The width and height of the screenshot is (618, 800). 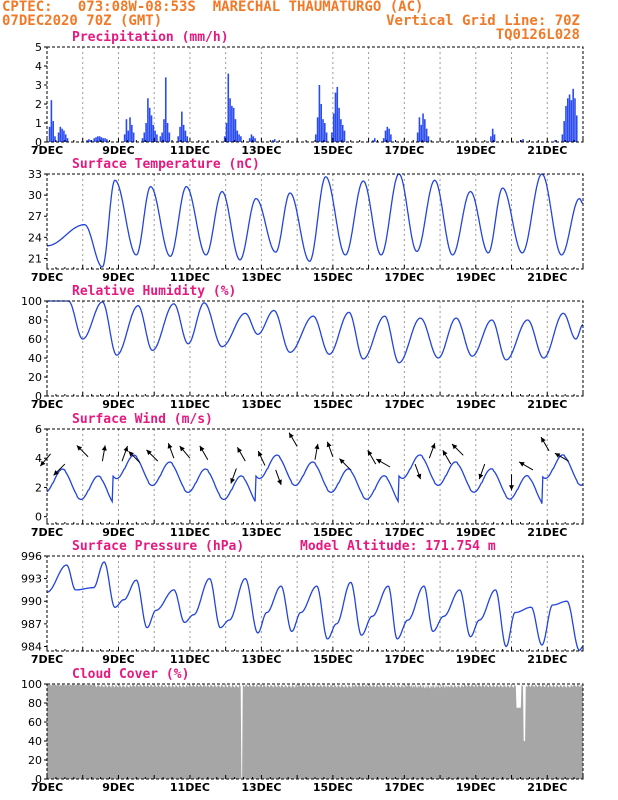 What do you see at coordinates (35, 237) in the screenshot?
I see `y-tick-label: 24` at bounding box center [35, 237].